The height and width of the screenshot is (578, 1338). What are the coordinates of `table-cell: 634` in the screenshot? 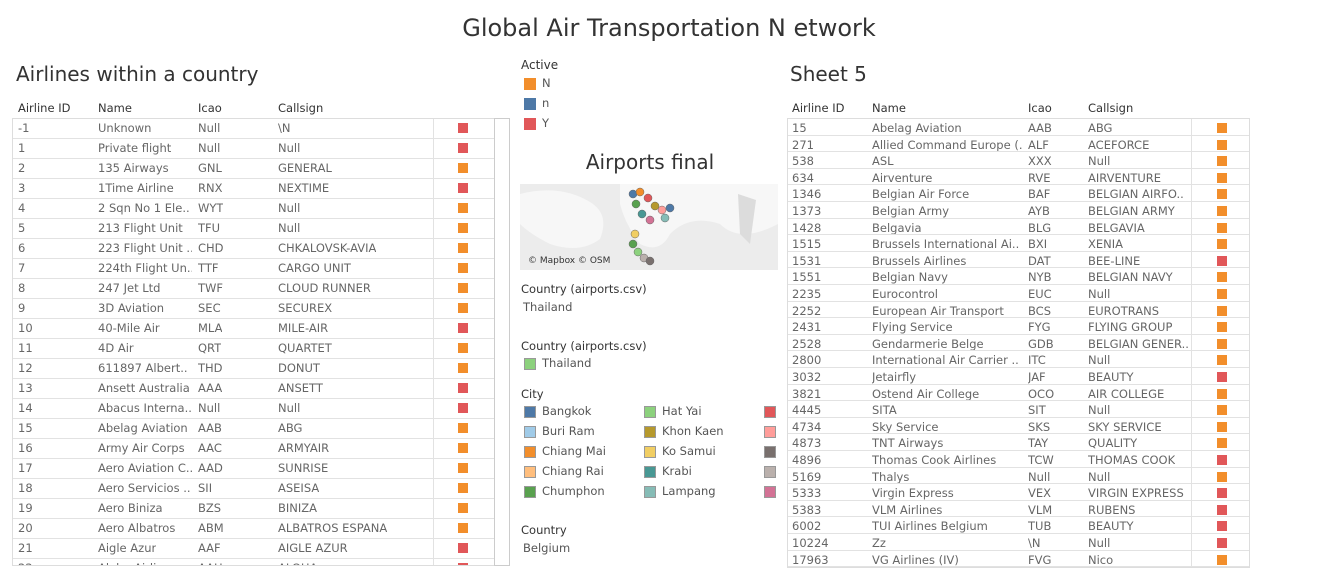 It's located at (803, 177).